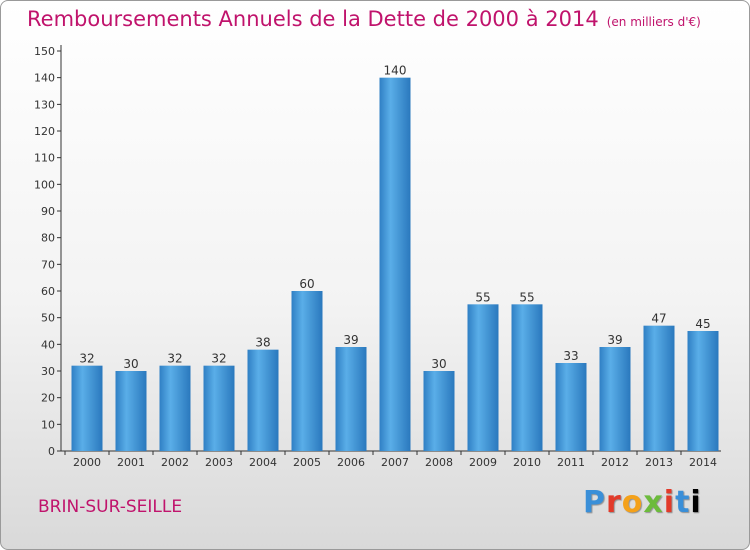 The width and height of the screenshot is (750, 550). Describe the element at coordinates (439, 462) in the screenshot. I see `x-tick-label: 2008` at that location.